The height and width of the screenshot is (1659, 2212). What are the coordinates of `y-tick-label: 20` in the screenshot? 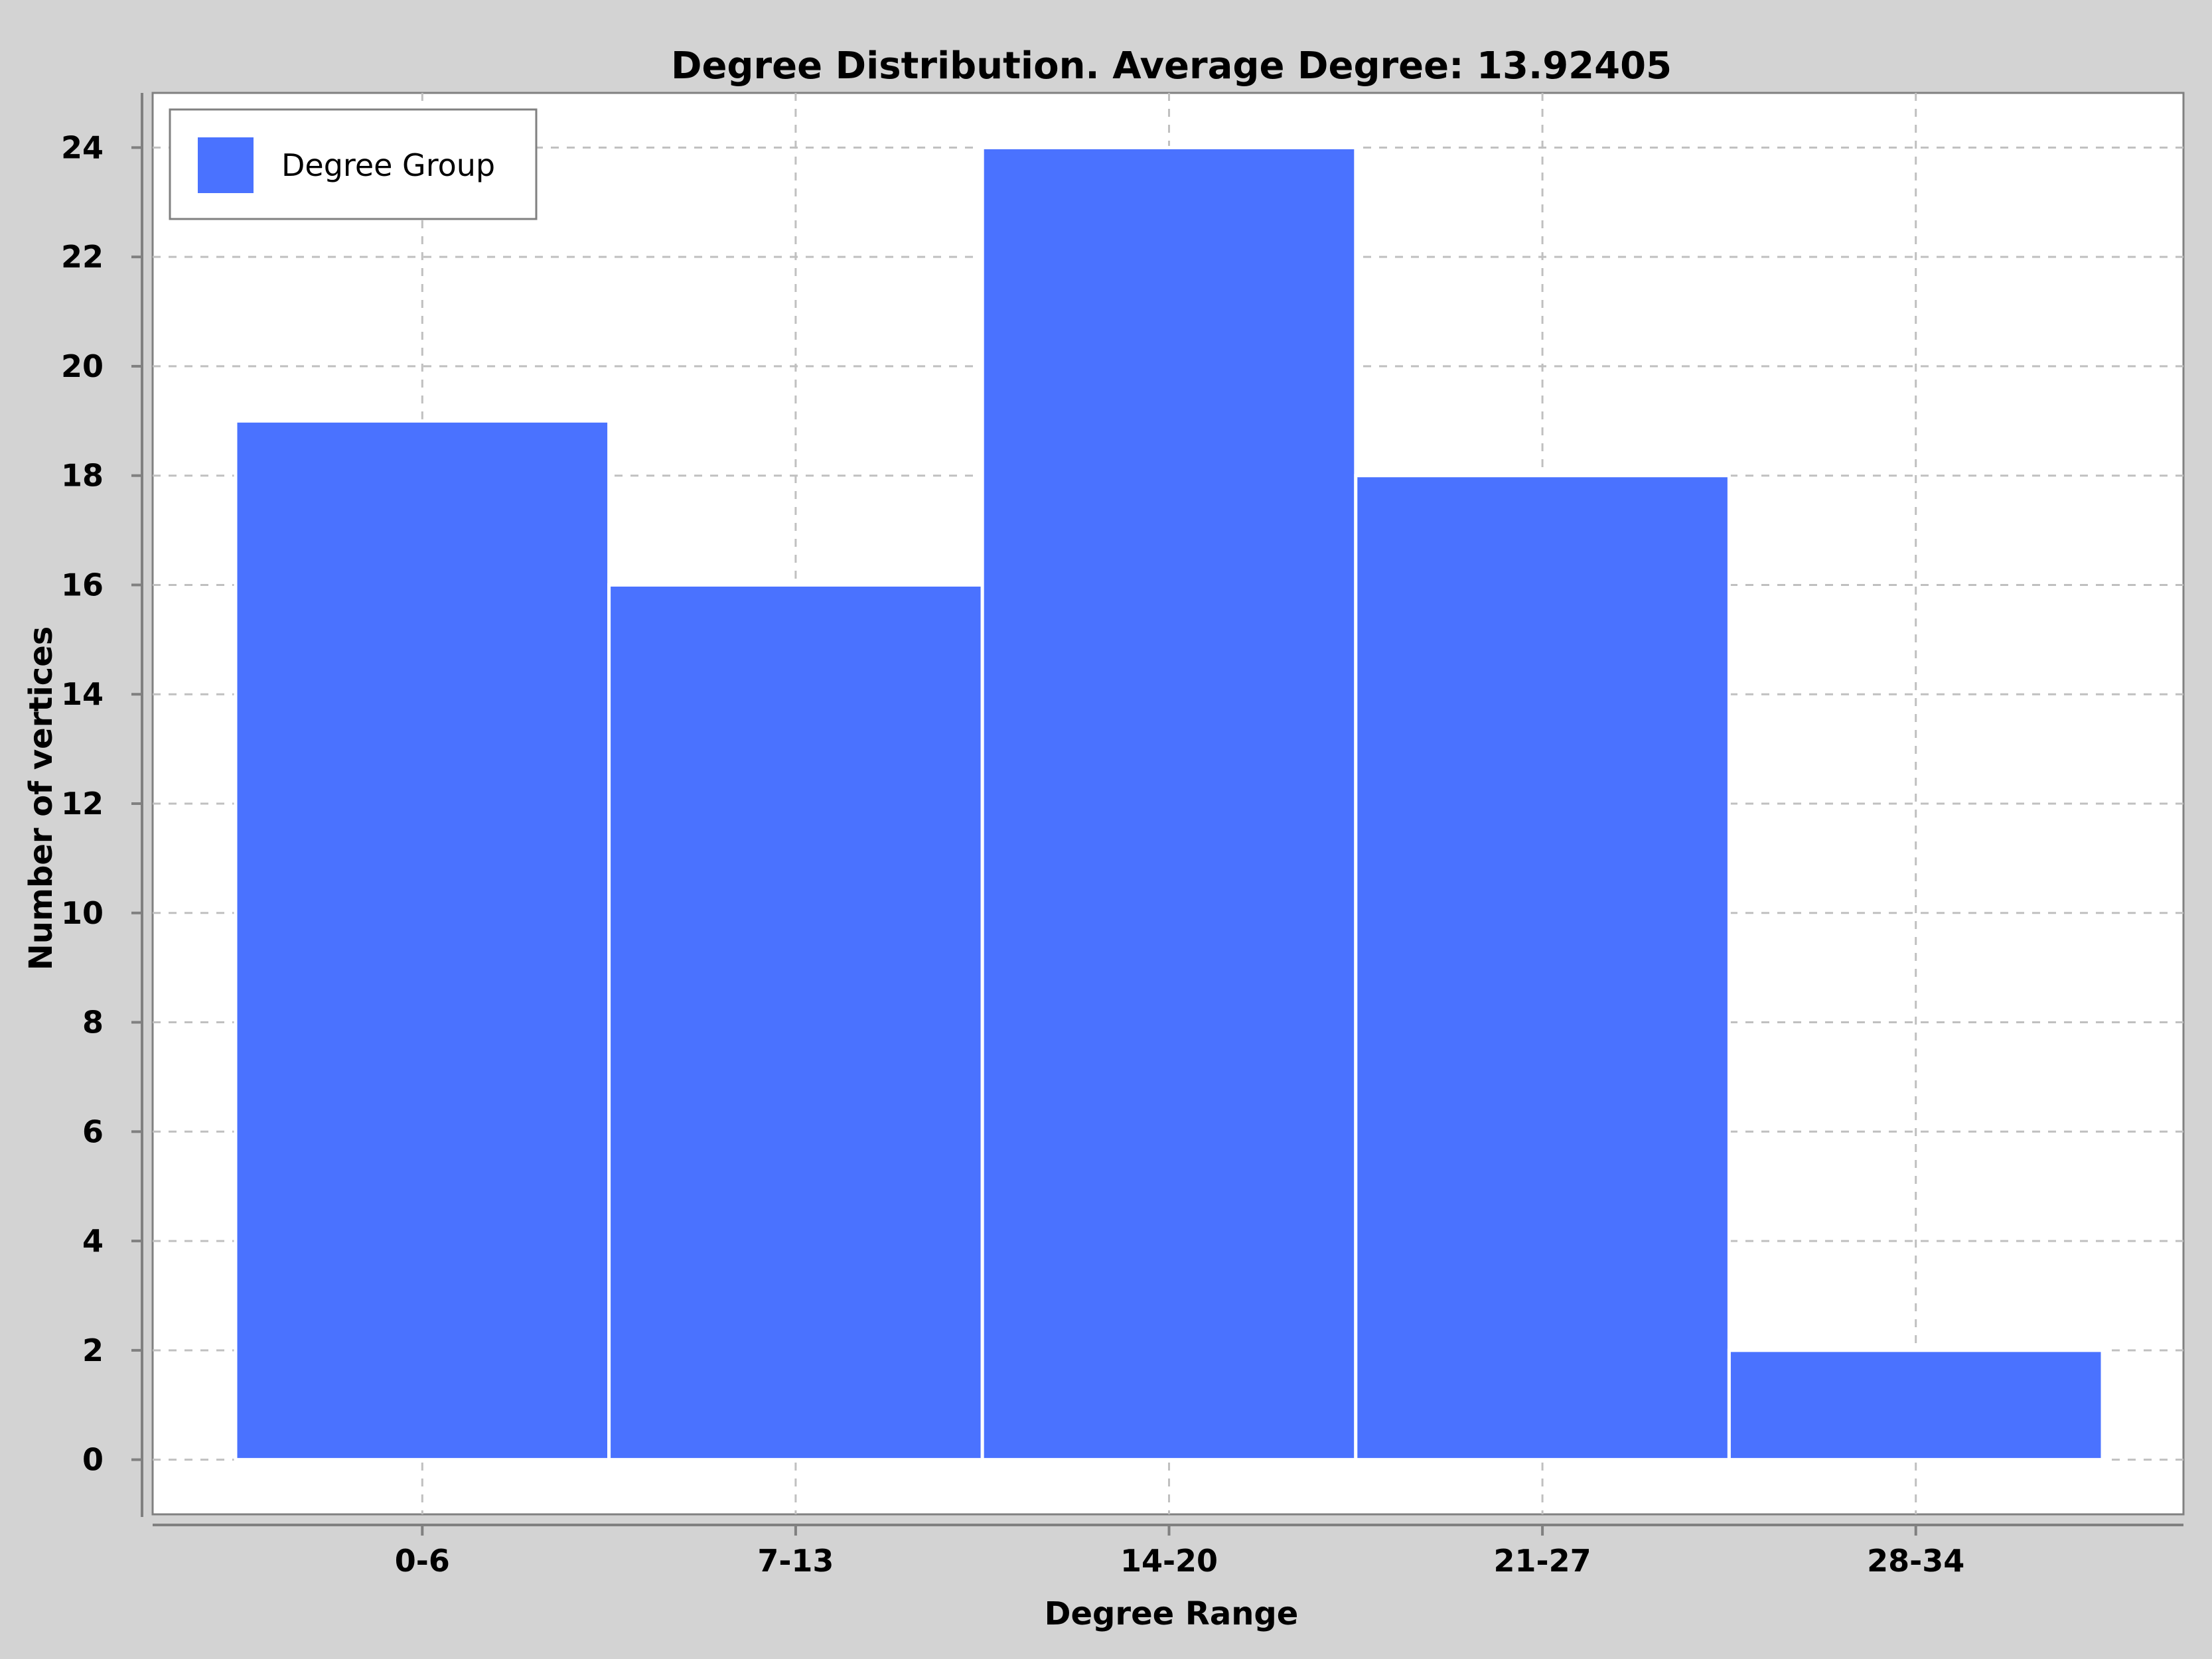 It's located at (82, 366).